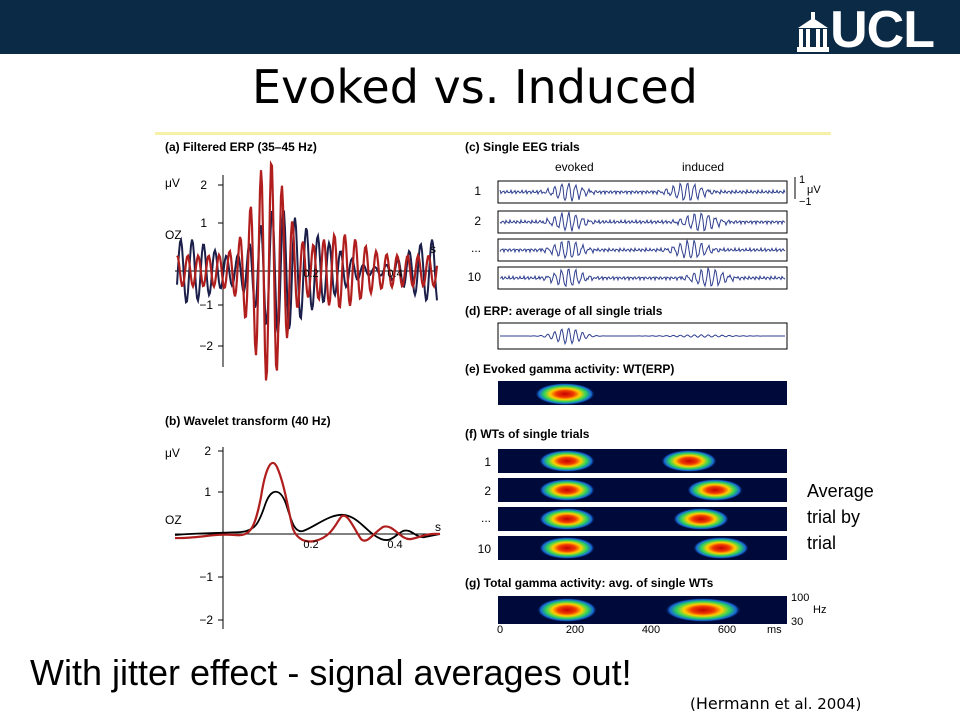 This screenshot has height=720, width=960. Describe the element at coordinates (310, 545) in the screenshot. I see `panel-b-xtick: 0.2` at that location.